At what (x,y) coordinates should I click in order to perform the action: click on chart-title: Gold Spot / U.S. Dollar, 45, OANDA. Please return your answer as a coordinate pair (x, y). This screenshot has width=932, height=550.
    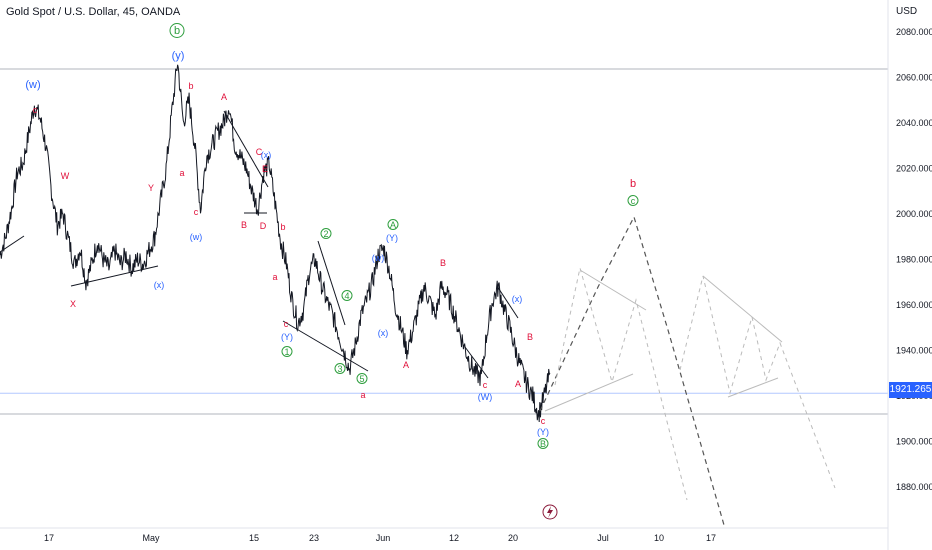
    Looking at the image, I should click on (93, 12).